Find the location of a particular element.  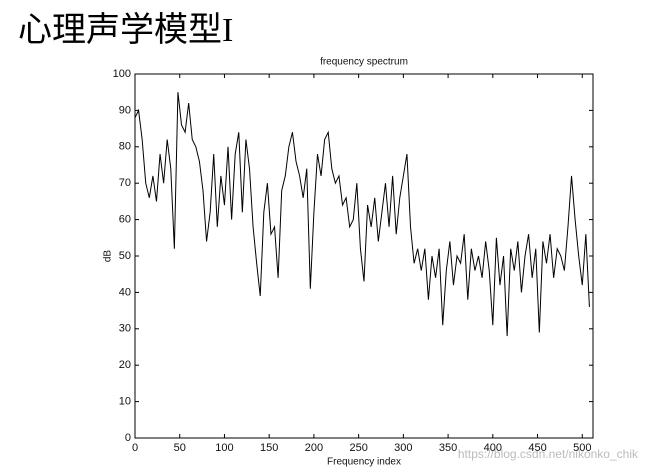

y-tick-label: 10 is located at coordinates (125, 402).